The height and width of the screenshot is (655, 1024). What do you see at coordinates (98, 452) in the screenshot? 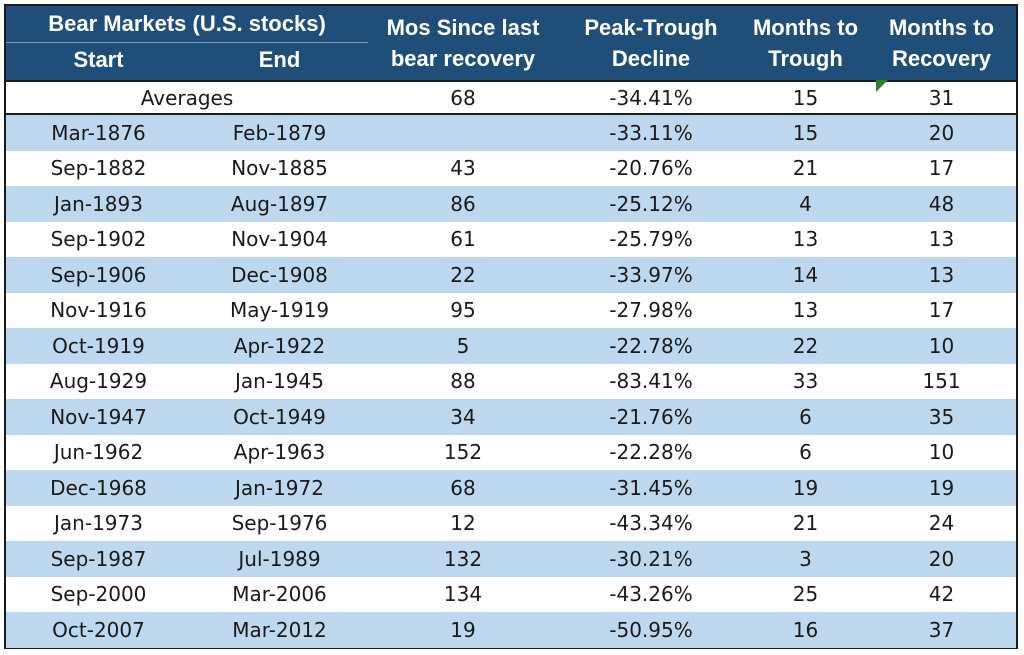
I see `cell-start: Jun-1962` at bounding box center [98, 452].